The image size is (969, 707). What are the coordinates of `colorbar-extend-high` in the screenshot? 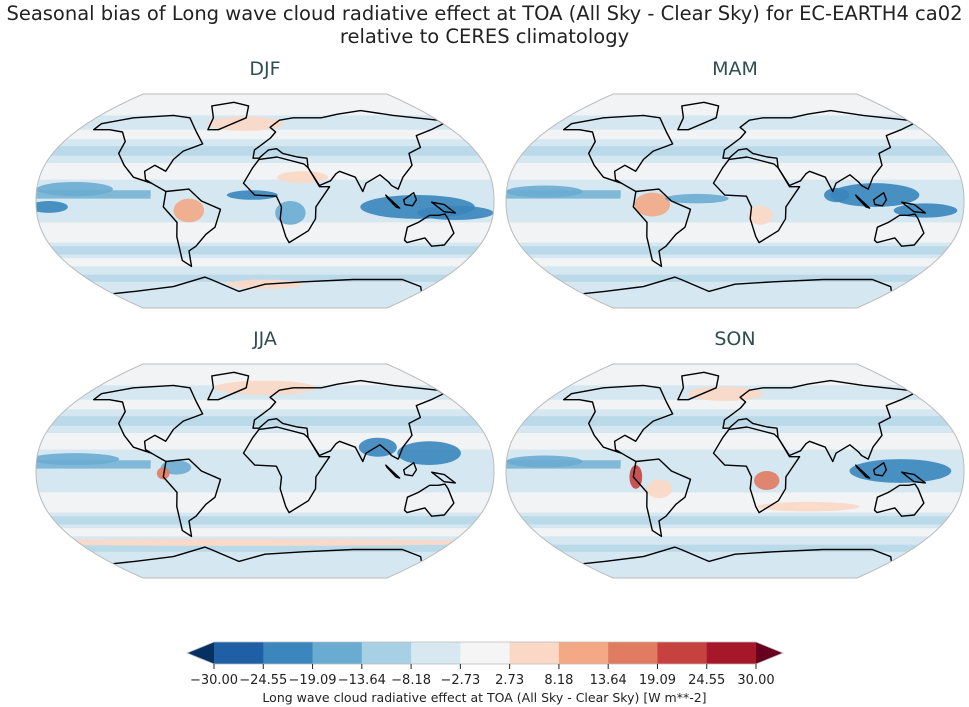 It's located at (769, 653).